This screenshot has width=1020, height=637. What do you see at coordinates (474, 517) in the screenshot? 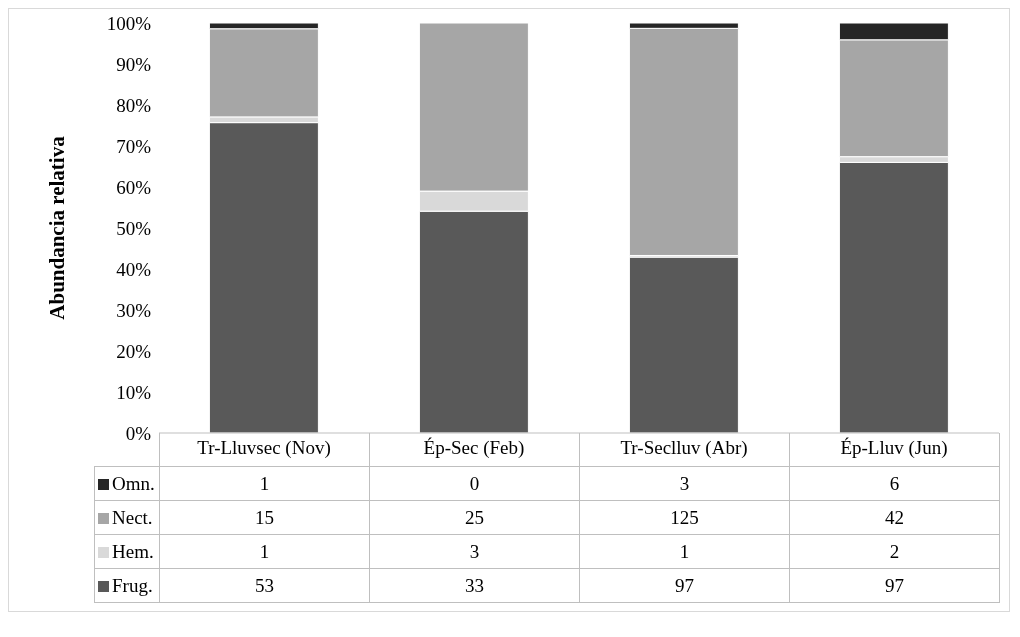
I see `text: 25` at bounding box center [474, 517].